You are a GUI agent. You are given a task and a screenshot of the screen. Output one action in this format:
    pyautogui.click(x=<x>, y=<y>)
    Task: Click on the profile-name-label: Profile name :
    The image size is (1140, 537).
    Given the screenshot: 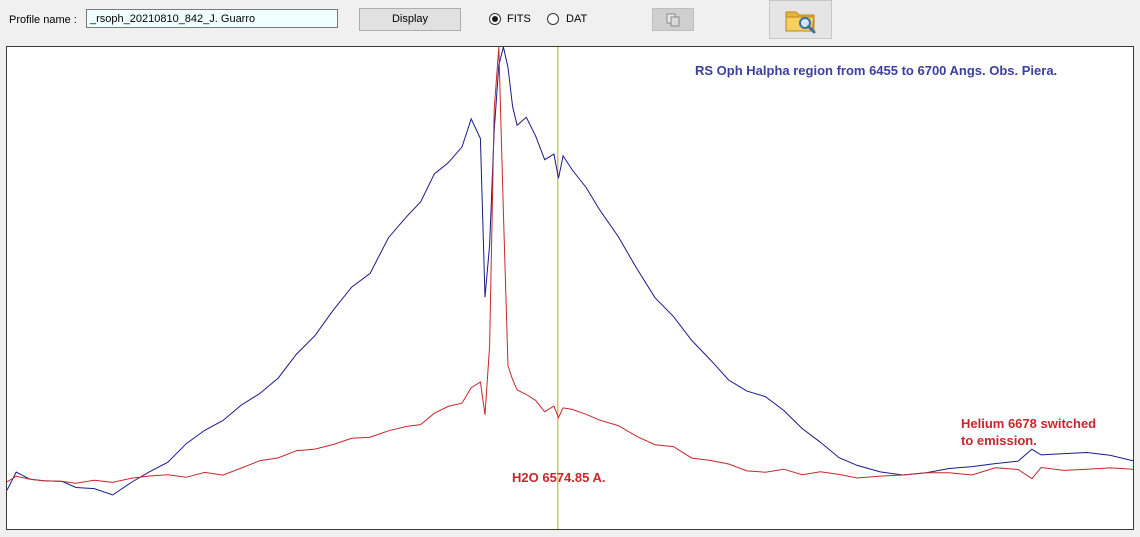 What is the action you would take?
    pyautogui.click(x=43, y=20)
    